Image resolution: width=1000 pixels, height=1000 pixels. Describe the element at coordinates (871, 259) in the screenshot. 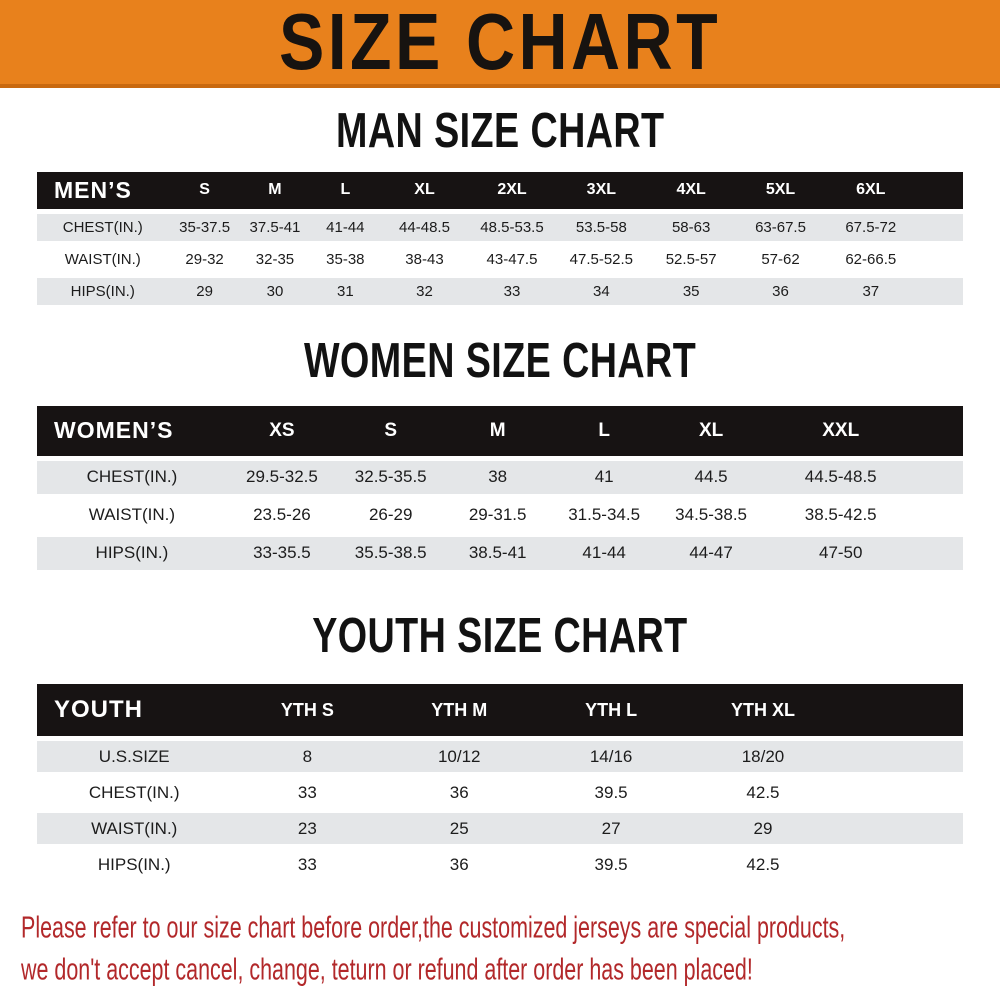

I see `size-cell: 62-66.5` at that location.